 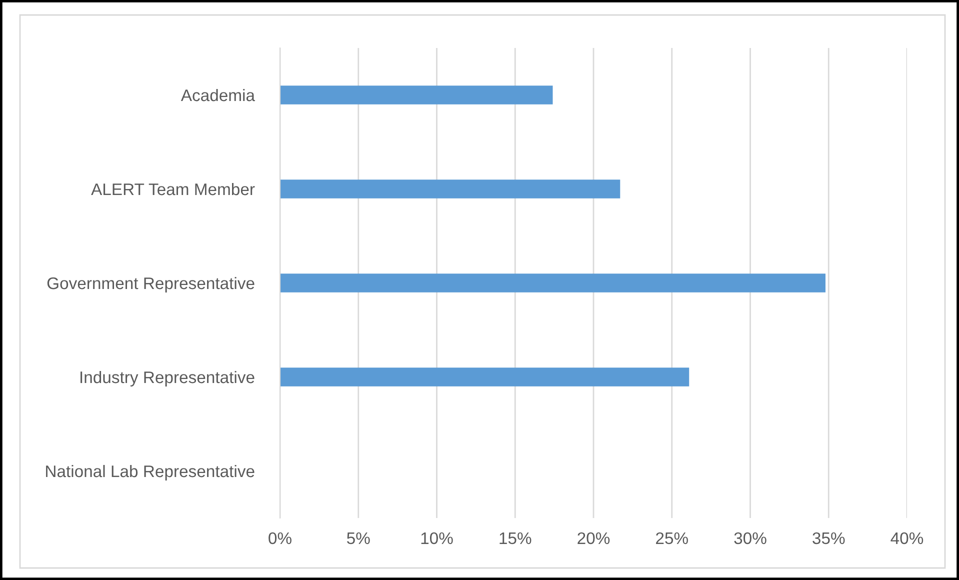 What do you see at coordinates (828, 538) in the screenshot?
I see `x-tick-label: 35%` at bounding box center [828, 538].